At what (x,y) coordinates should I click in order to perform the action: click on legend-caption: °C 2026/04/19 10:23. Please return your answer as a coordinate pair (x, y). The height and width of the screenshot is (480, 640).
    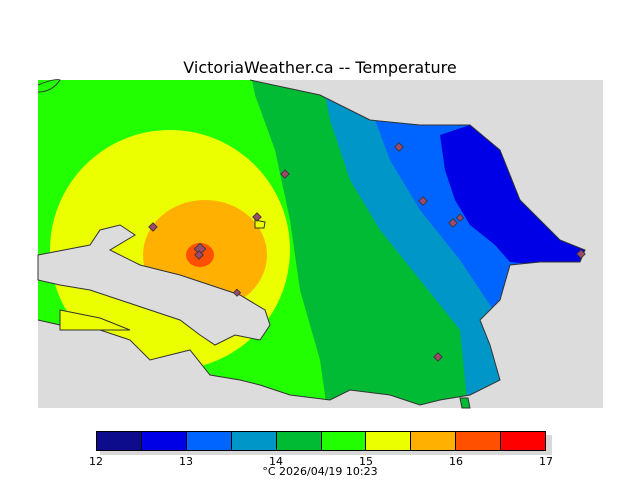
    Looking at the image, I should click on (320, 471).